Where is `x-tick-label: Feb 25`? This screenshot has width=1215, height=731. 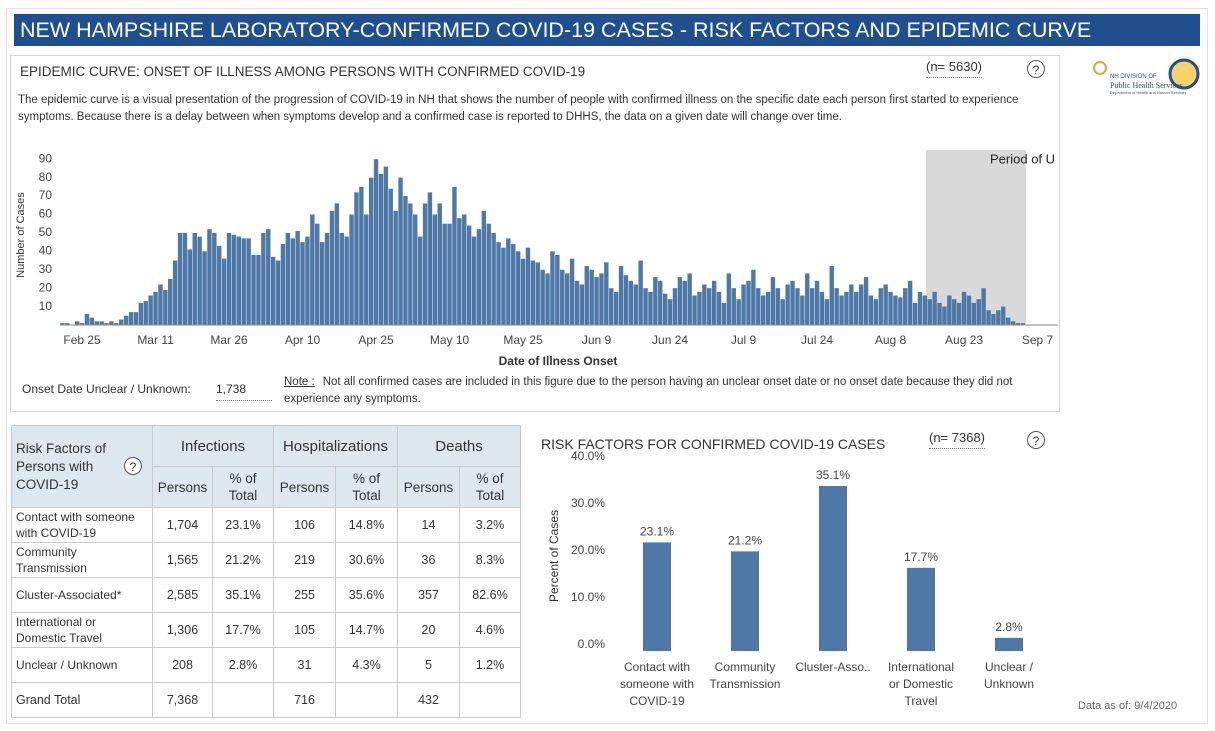 x-tick-label: Feb 25 is located at coordinates (82, 340).